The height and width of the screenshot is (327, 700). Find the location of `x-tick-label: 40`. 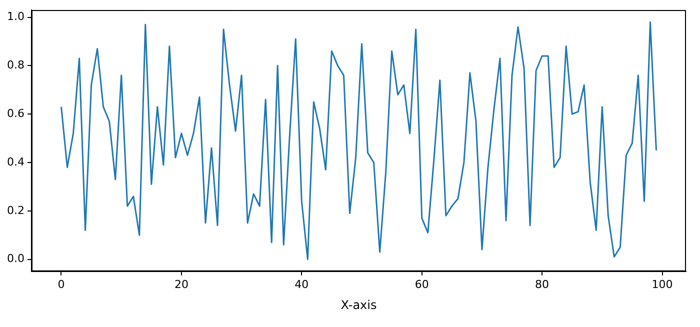

x-tick-label: 40 is located at coordinates (301, 284).